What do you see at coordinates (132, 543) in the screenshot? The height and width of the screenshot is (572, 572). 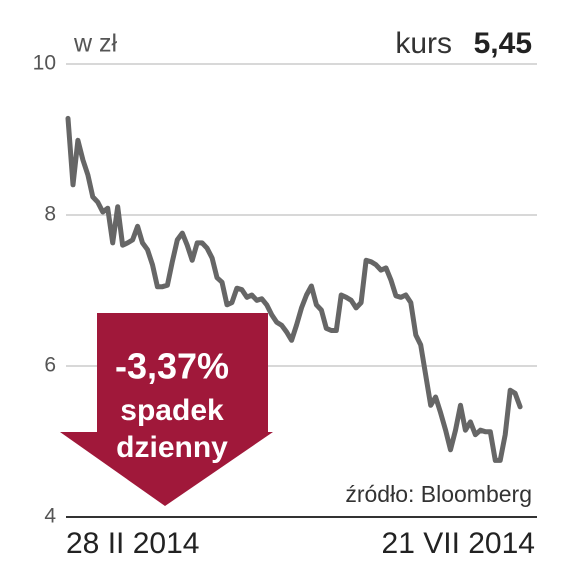 I see `x-tick-label: 28 II 2014` at bounding box center [132, 543].